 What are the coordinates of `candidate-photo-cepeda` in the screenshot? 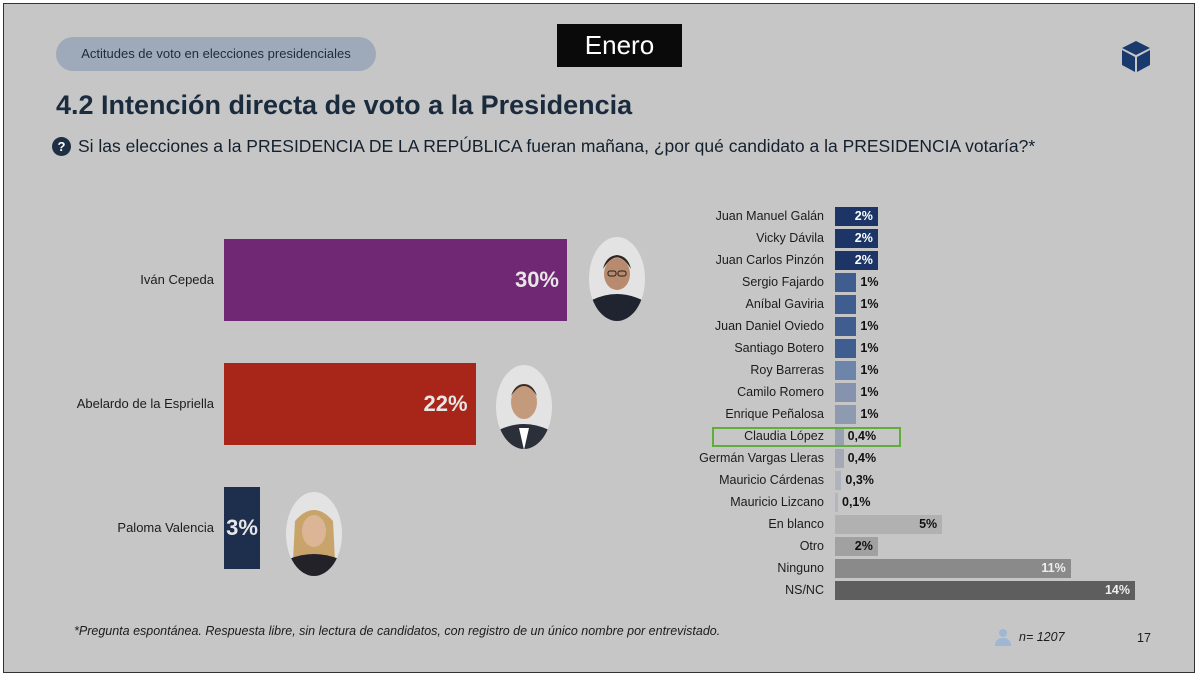 It's located at (617, 279).